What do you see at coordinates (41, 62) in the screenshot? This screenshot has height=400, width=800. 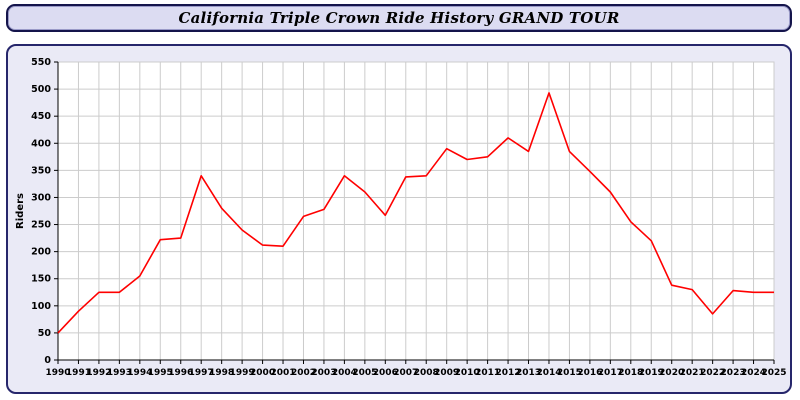 I see `svg-text: 550` at bounding box center [41, 62].